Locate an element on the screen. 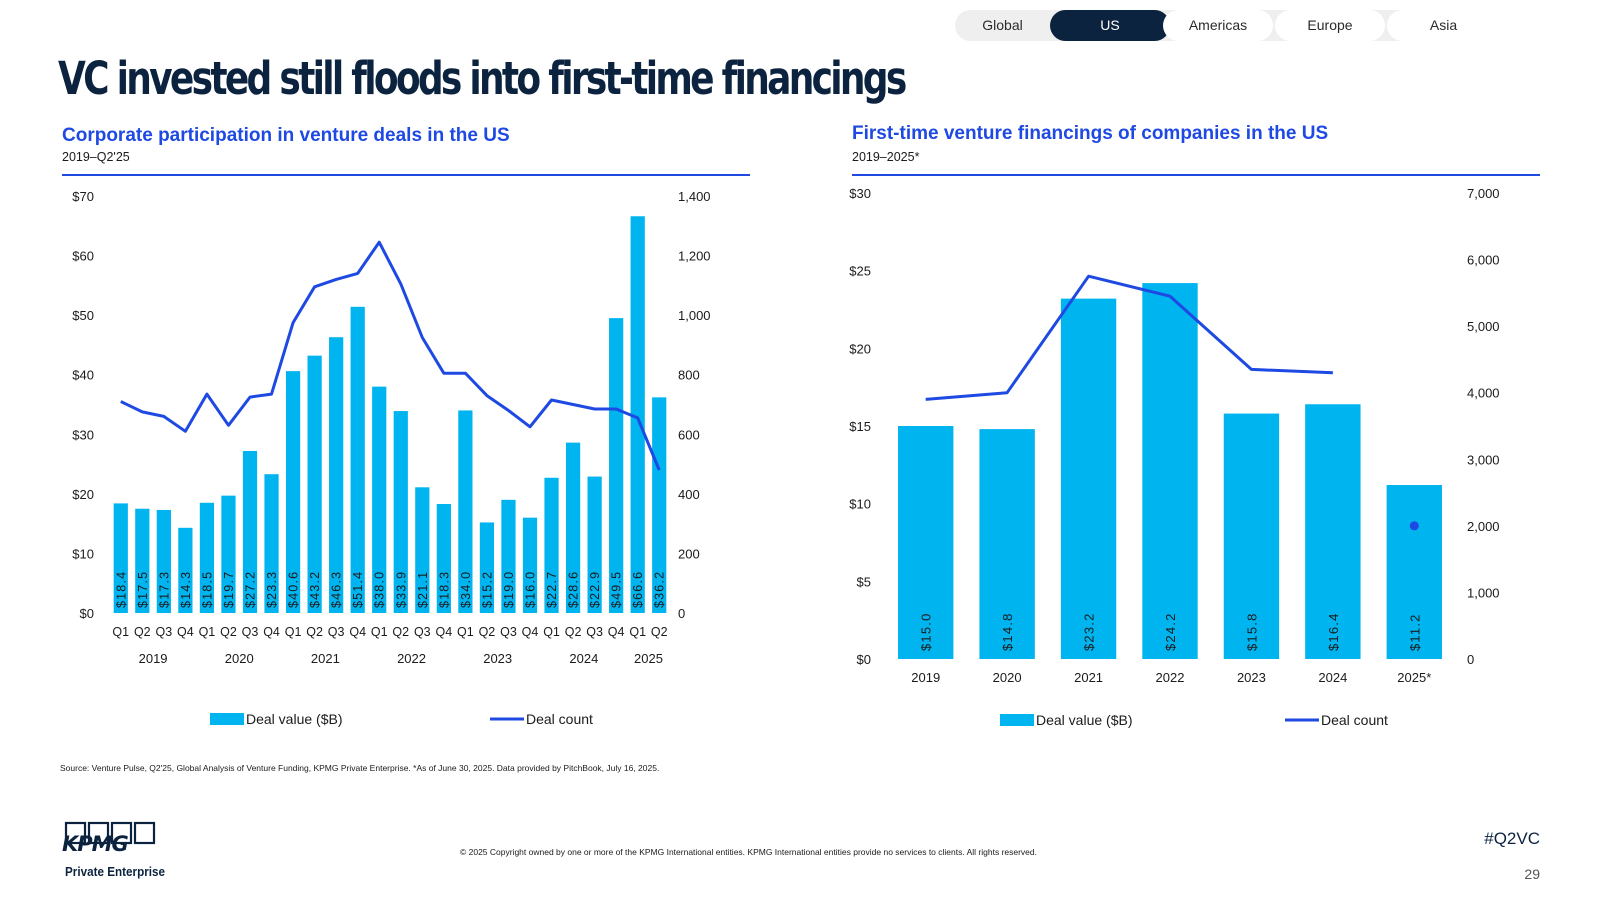 The height and width of the screenshot is (900, 1600). bar-data-label: $14.8 is located at coordinates (1007, 631).